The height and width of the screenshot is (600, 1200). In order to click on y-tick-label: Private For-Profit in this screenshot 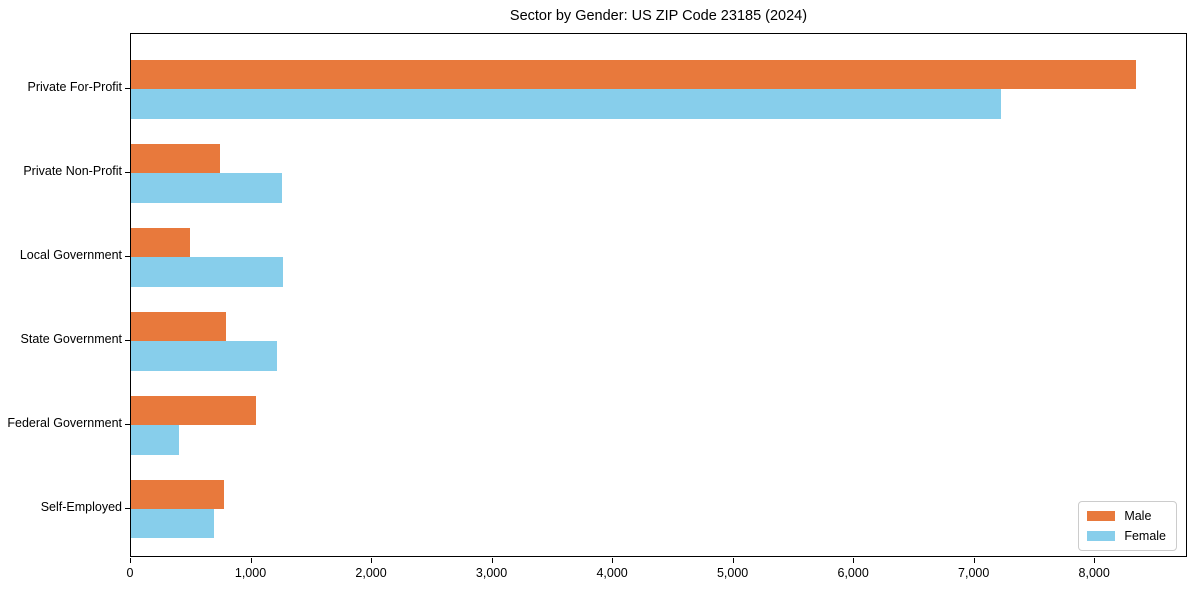, I will do `click(74, 87)`.